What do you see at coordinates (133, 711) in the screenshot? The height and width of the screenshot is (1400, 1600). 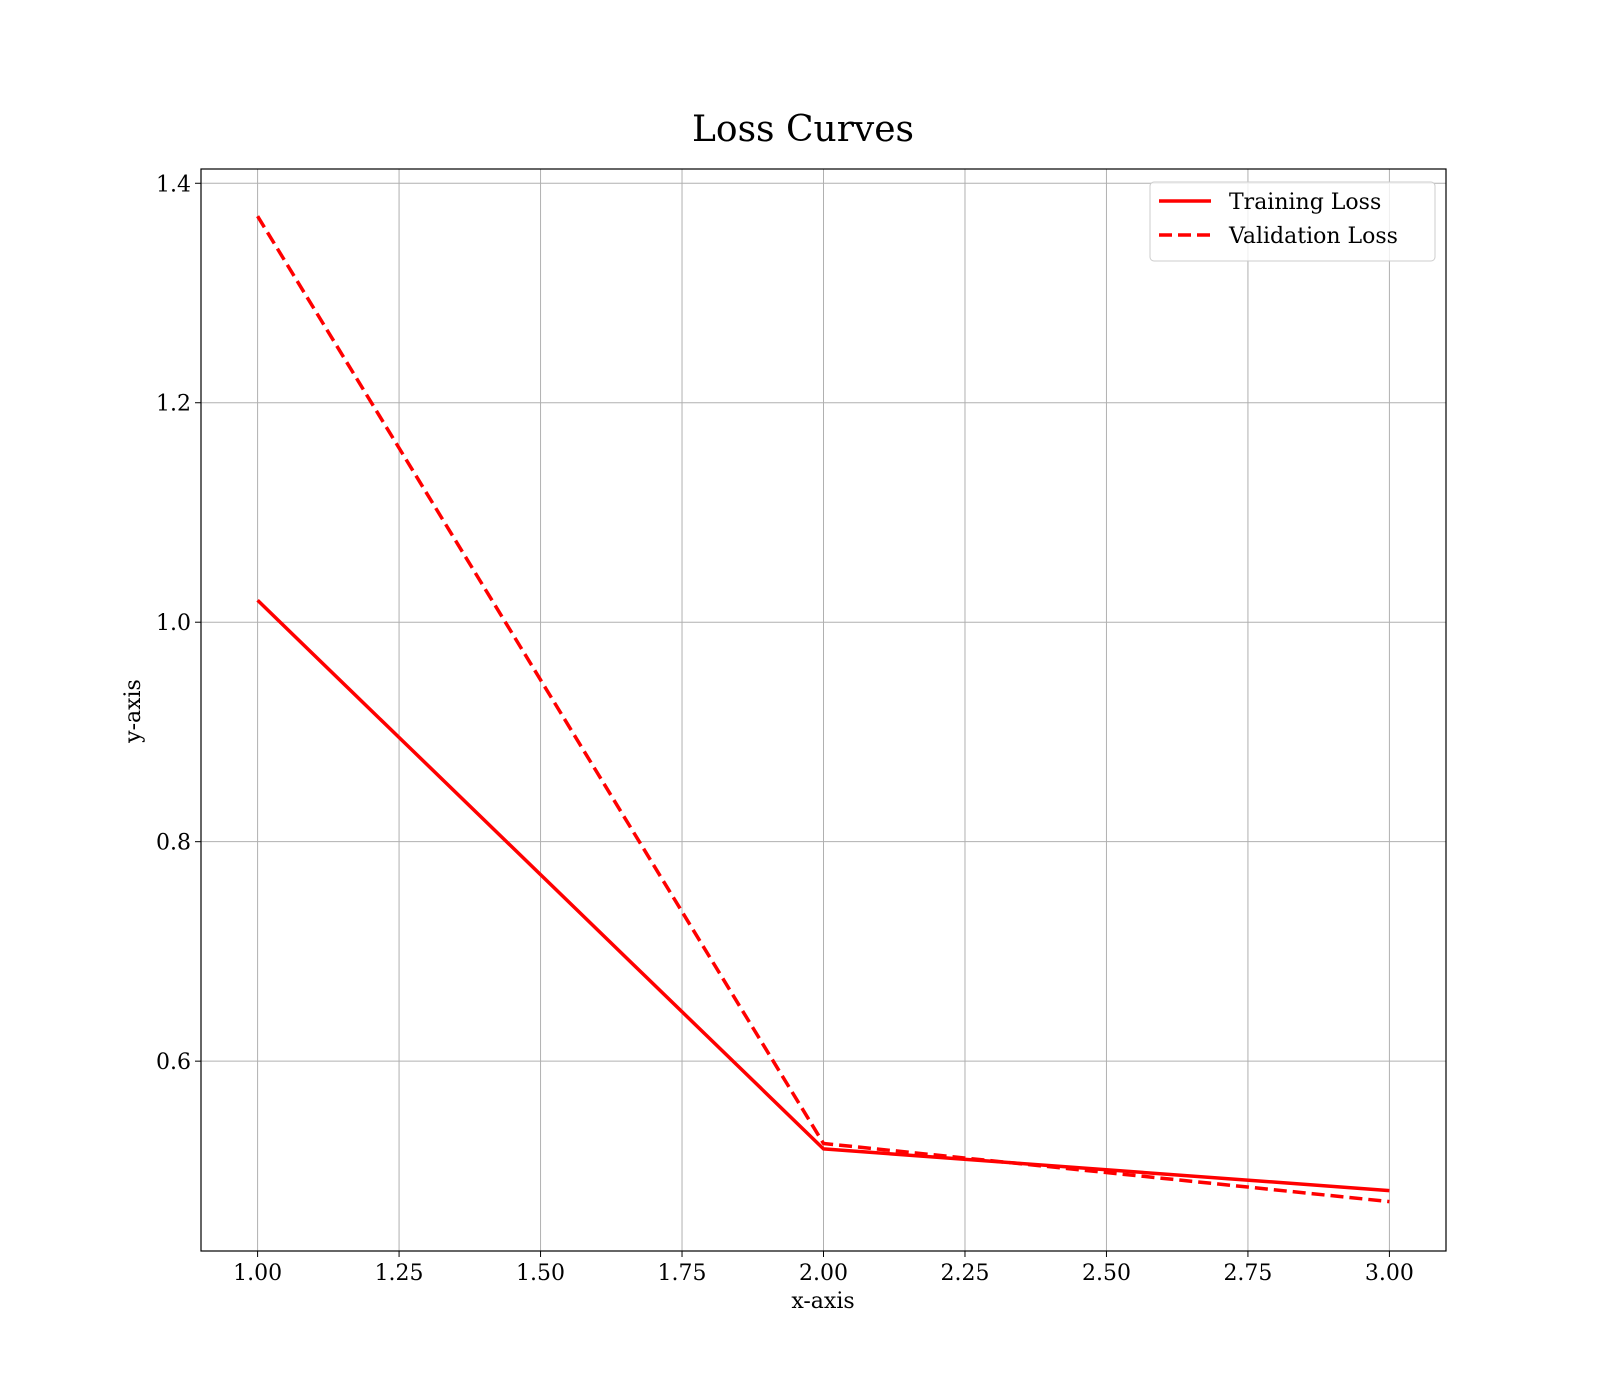 I see `y-axis-label: y-axis` at bounding box center [133, 711].